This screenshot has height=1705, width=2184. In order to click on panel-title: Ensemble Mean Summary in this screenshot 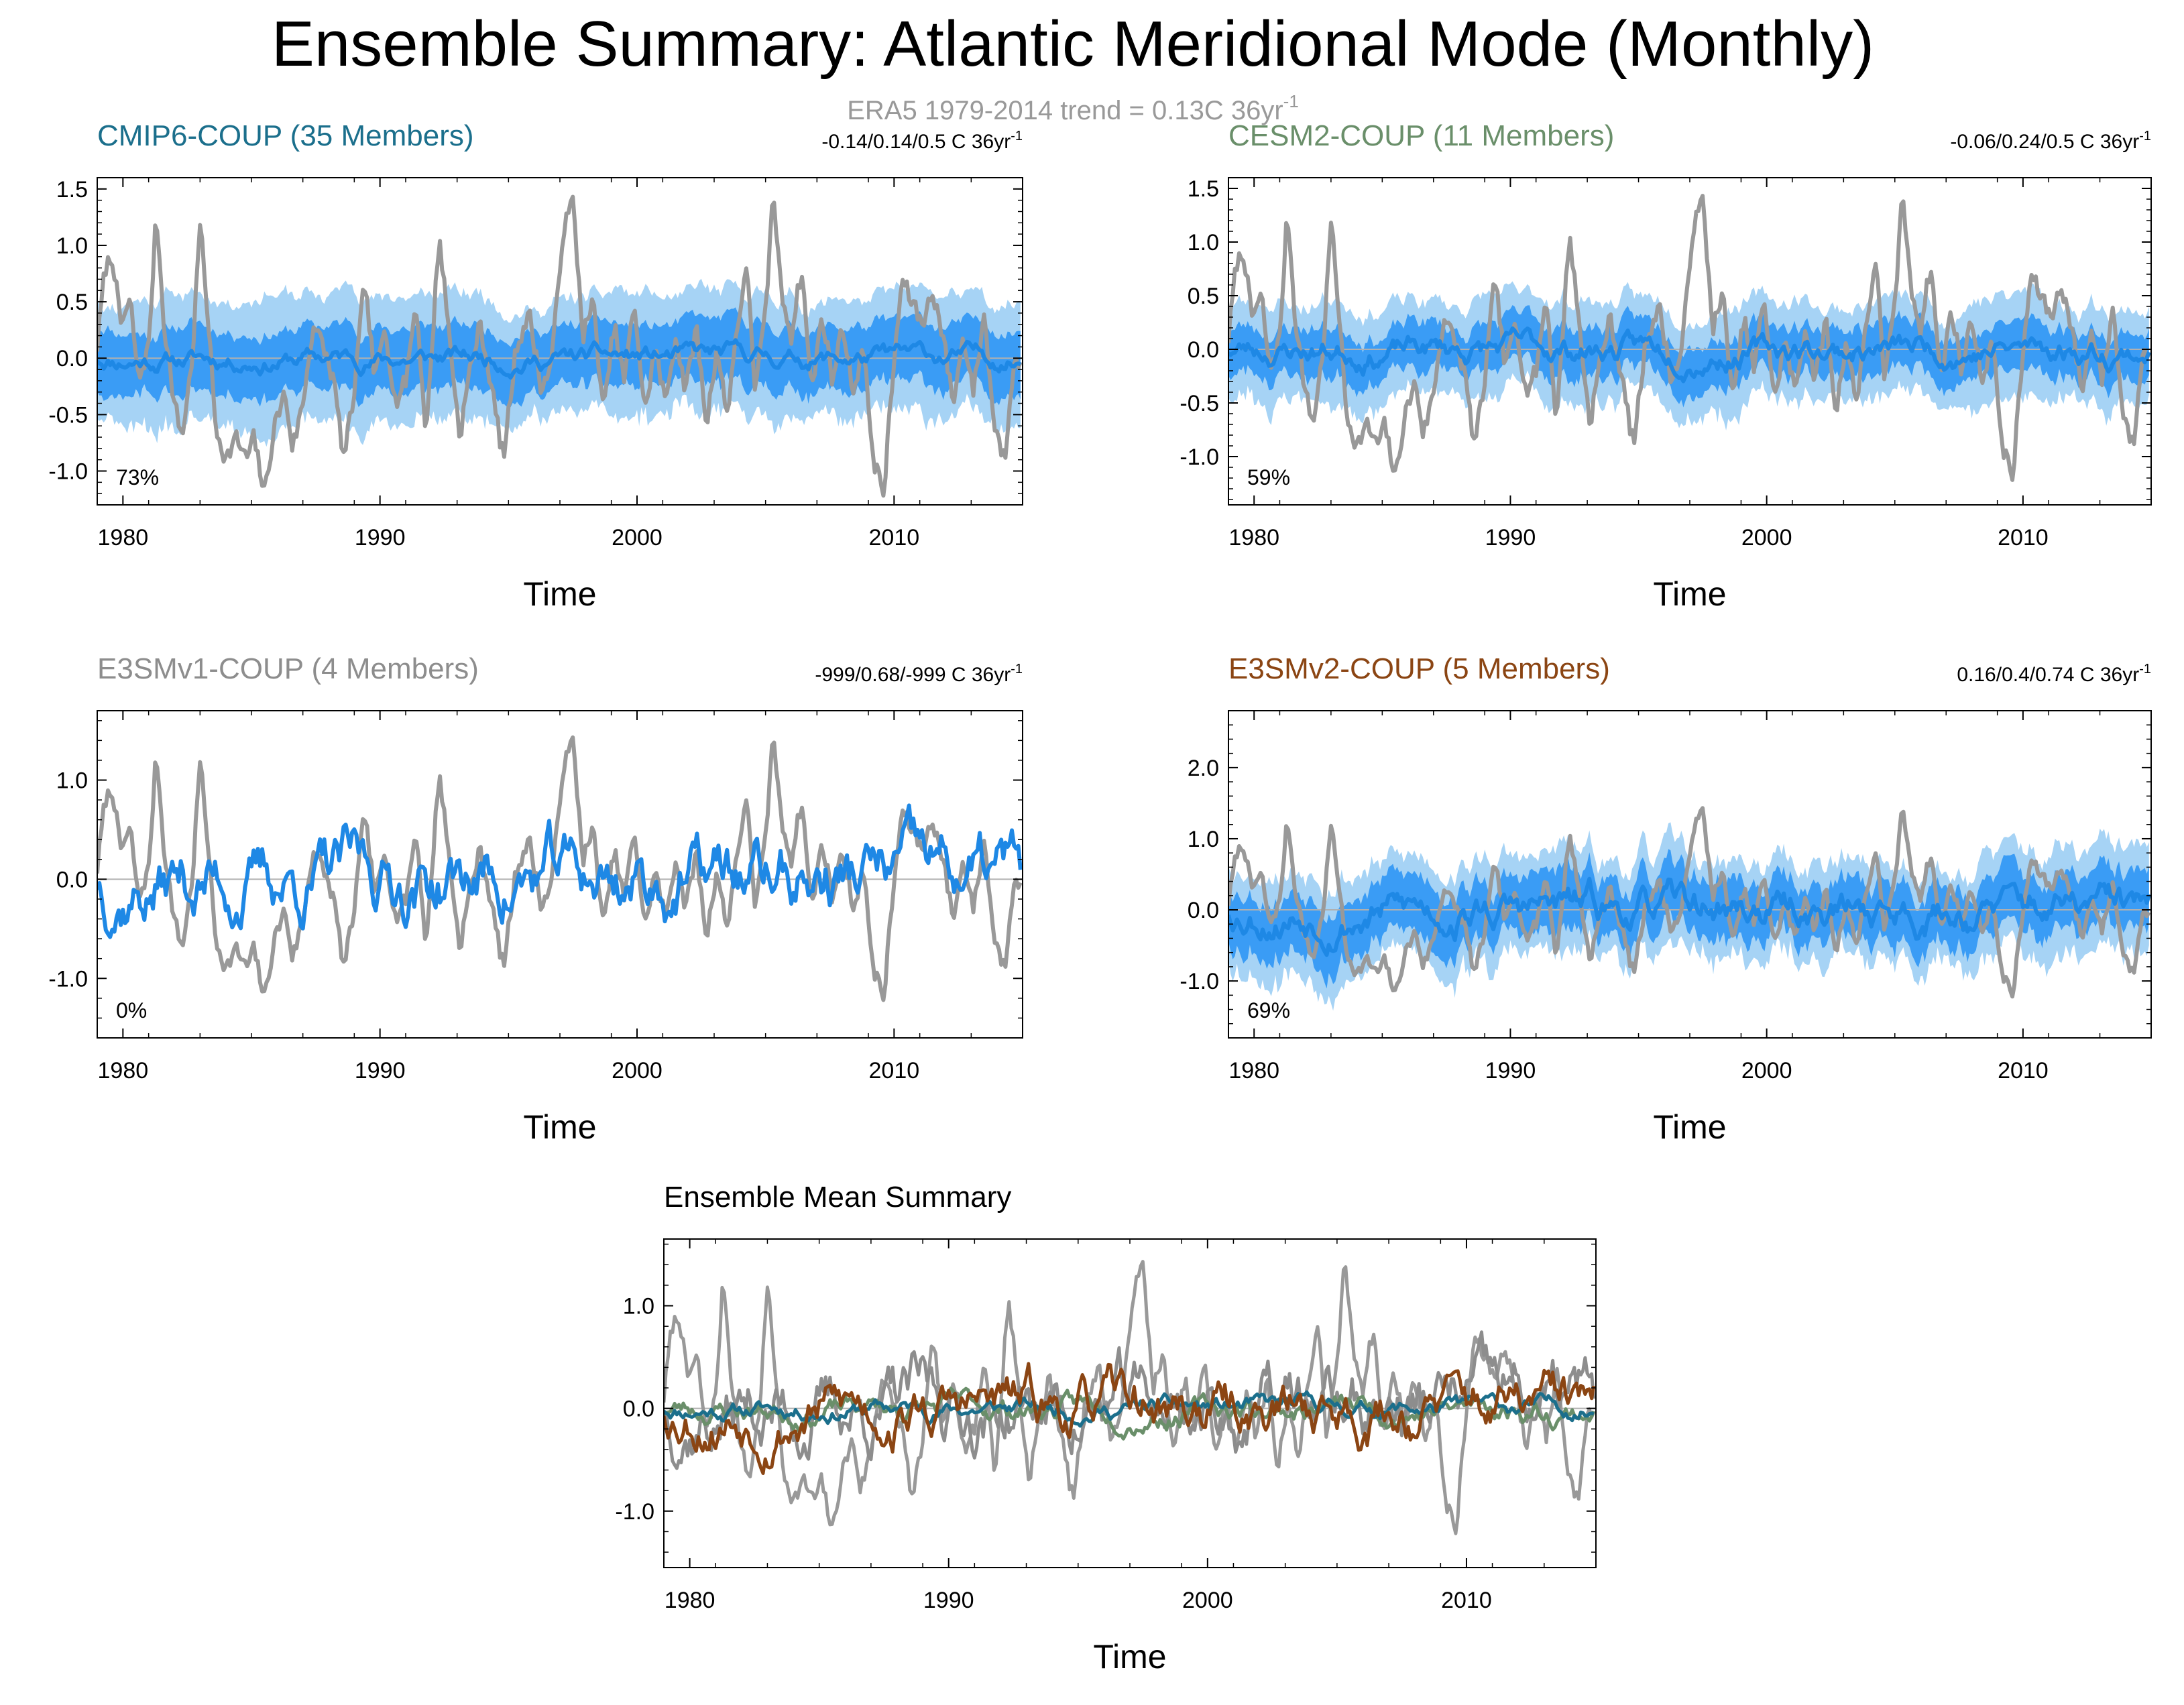, I will do `click(837, 1197)`.